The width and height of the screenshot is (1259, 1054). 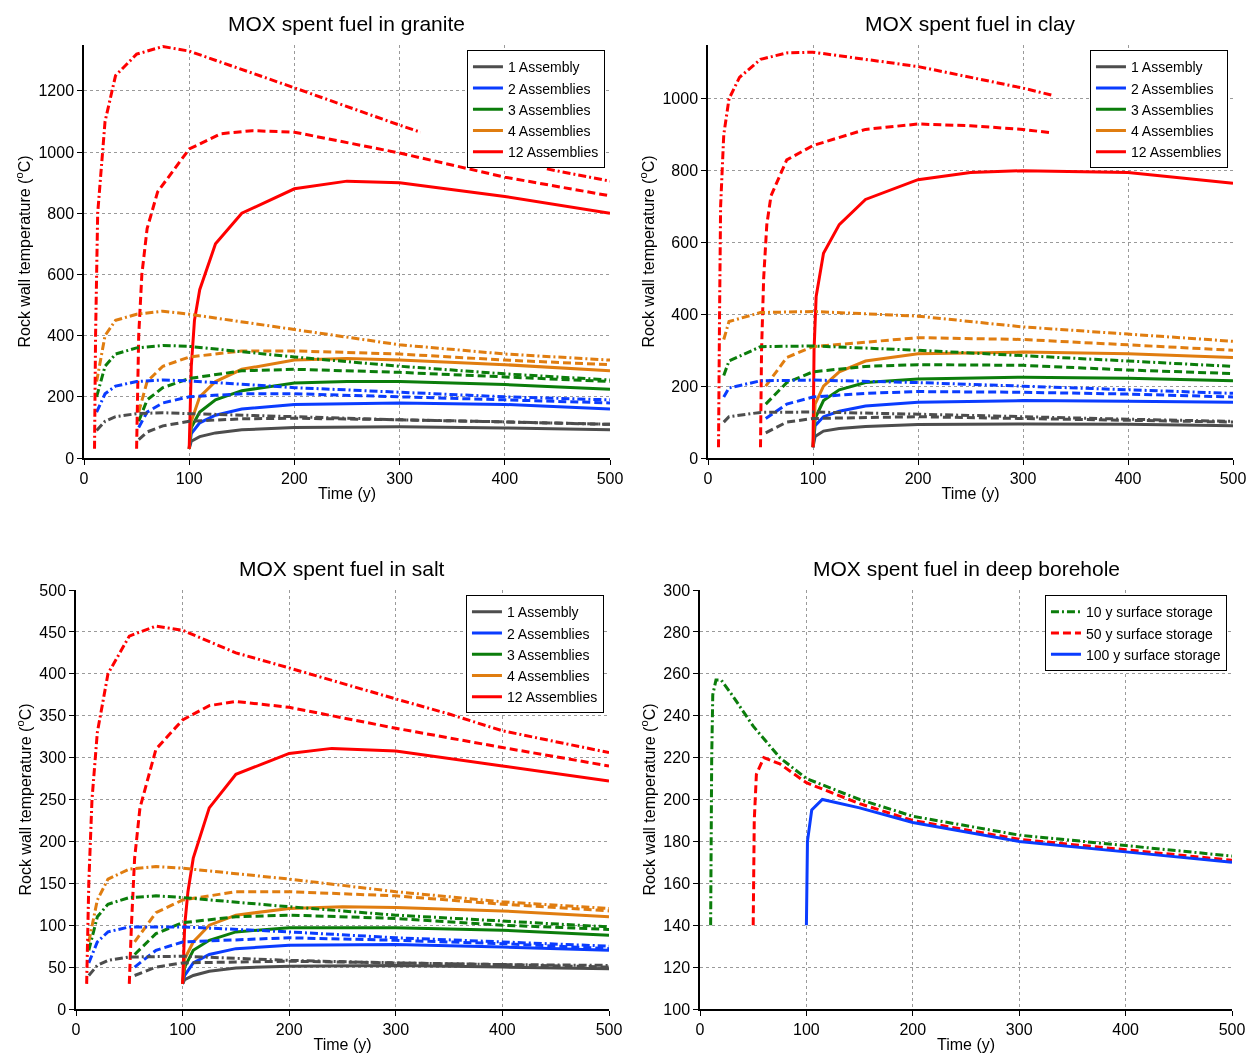 I want to click on y-tick-label: 240, so click(x=677, y=716).